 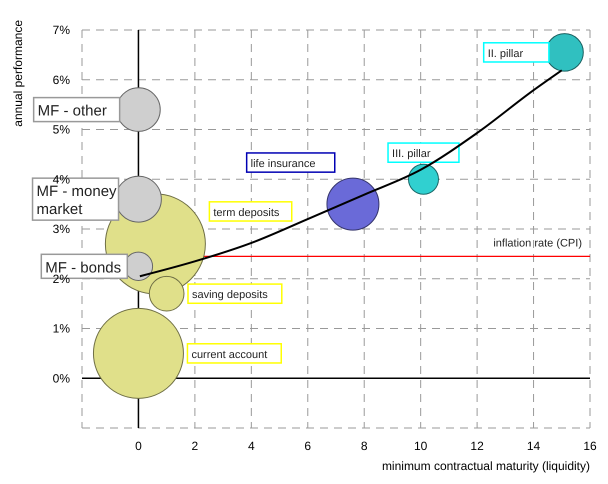 I want to click on y-tick-label: 7%, so click(x=61, y=30).